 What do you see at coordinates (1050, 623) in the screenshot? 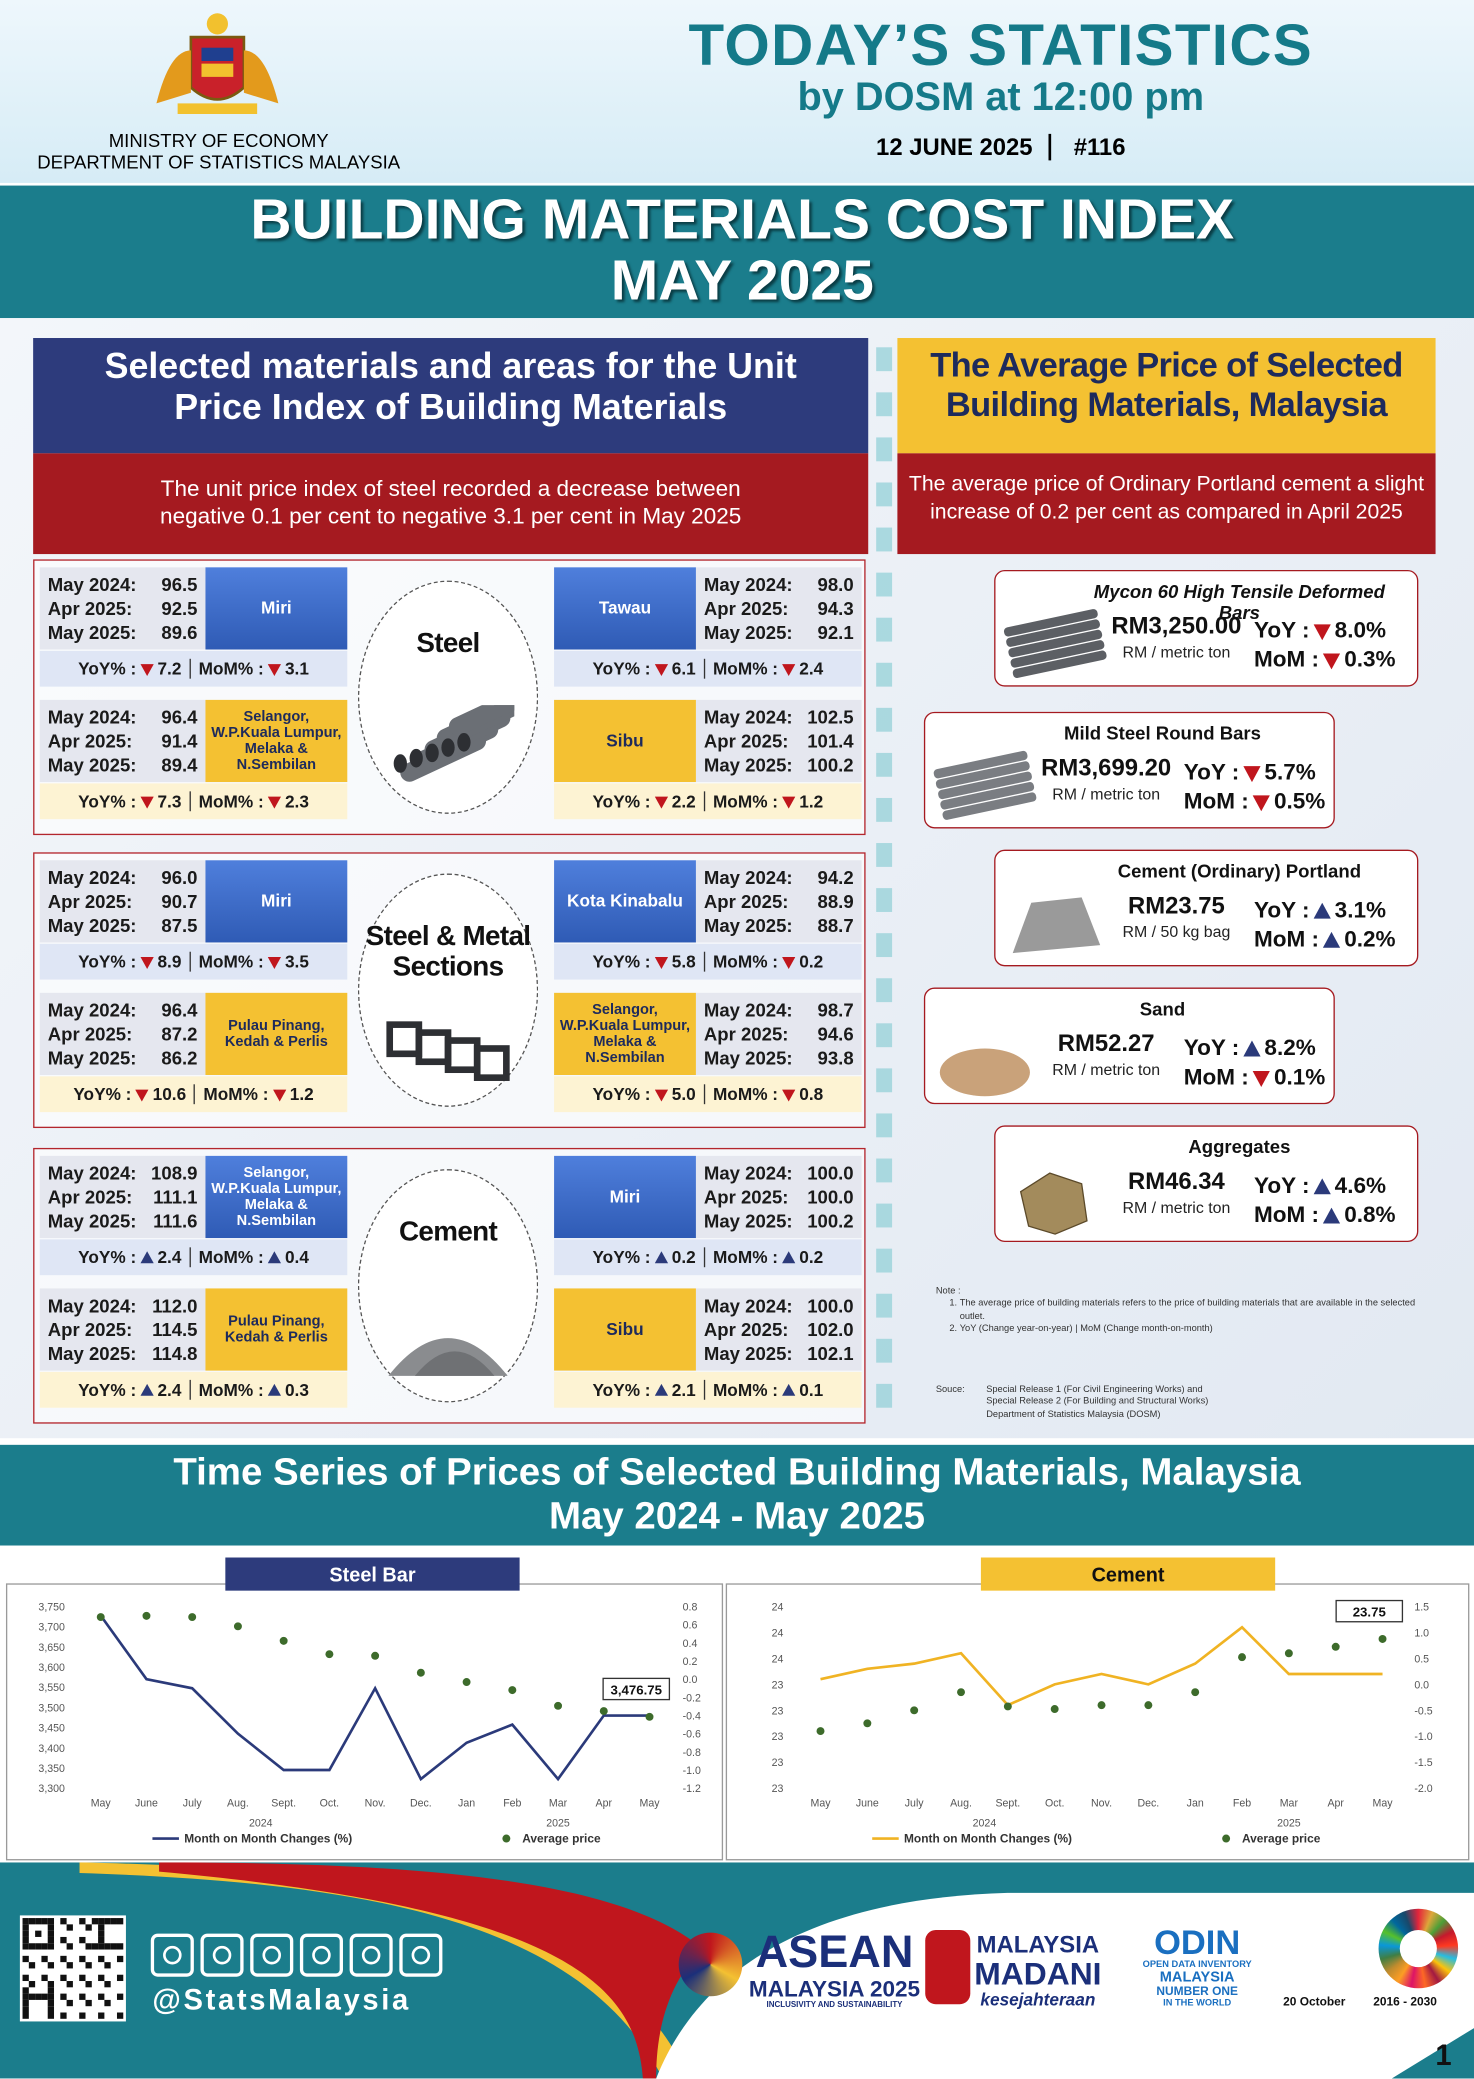
I see `bar-rod` at bounding box center [1050, 623].